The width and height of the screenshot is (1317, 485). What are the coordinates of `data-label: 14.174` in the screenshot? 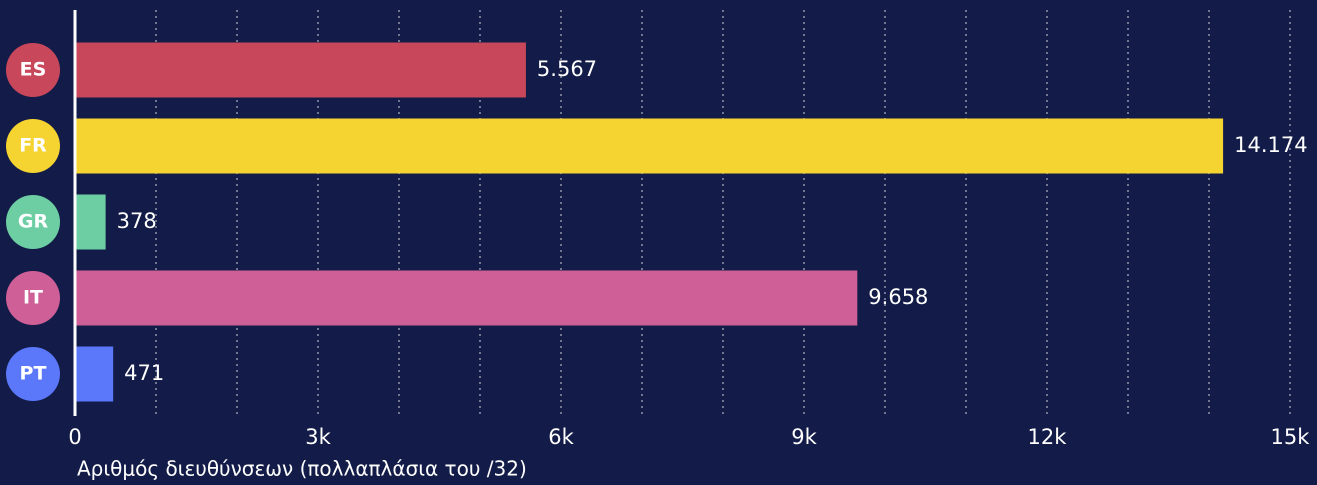 It's located at (1270, 145).